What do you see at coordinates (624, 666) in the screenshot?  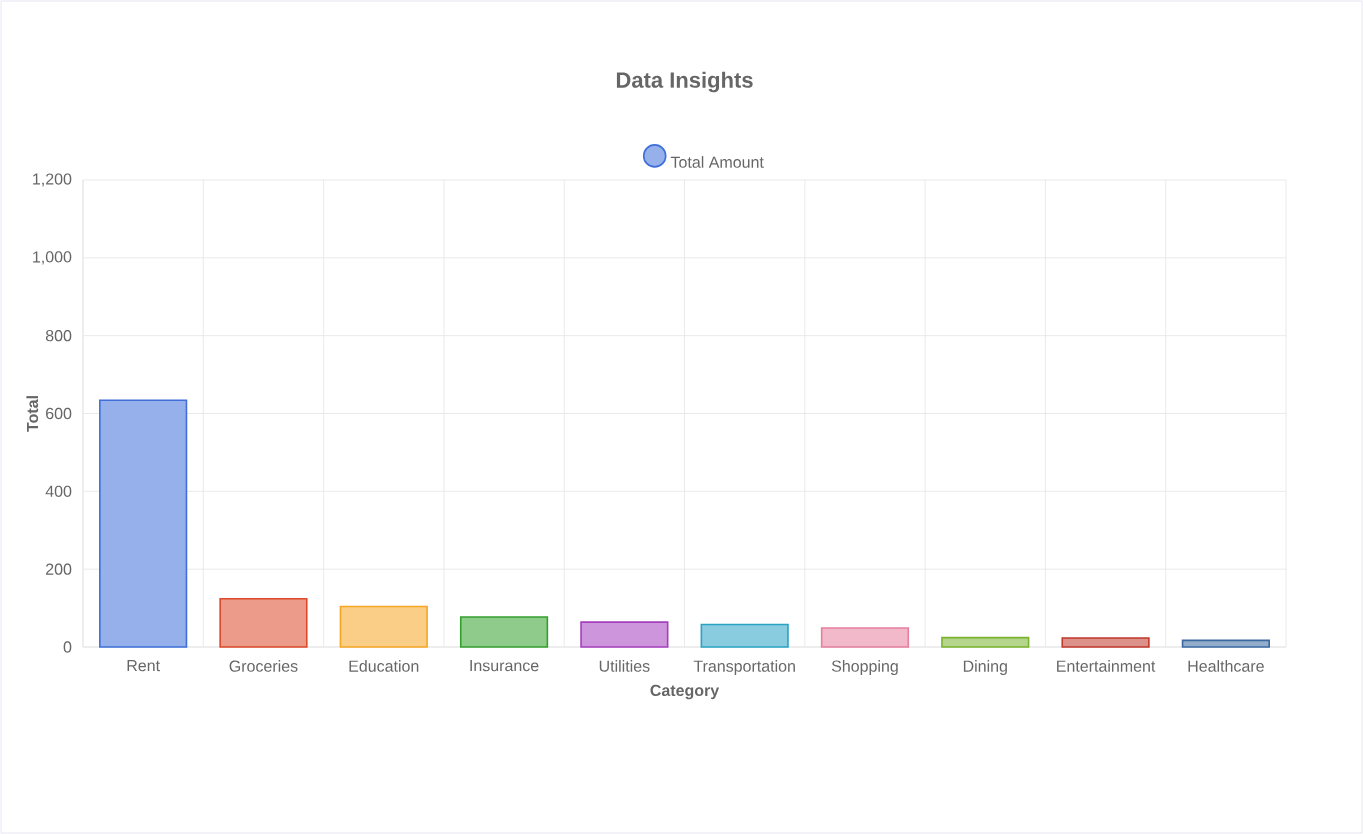 I see `x-tick-label: Utilities` at bounding box center [624, 666].